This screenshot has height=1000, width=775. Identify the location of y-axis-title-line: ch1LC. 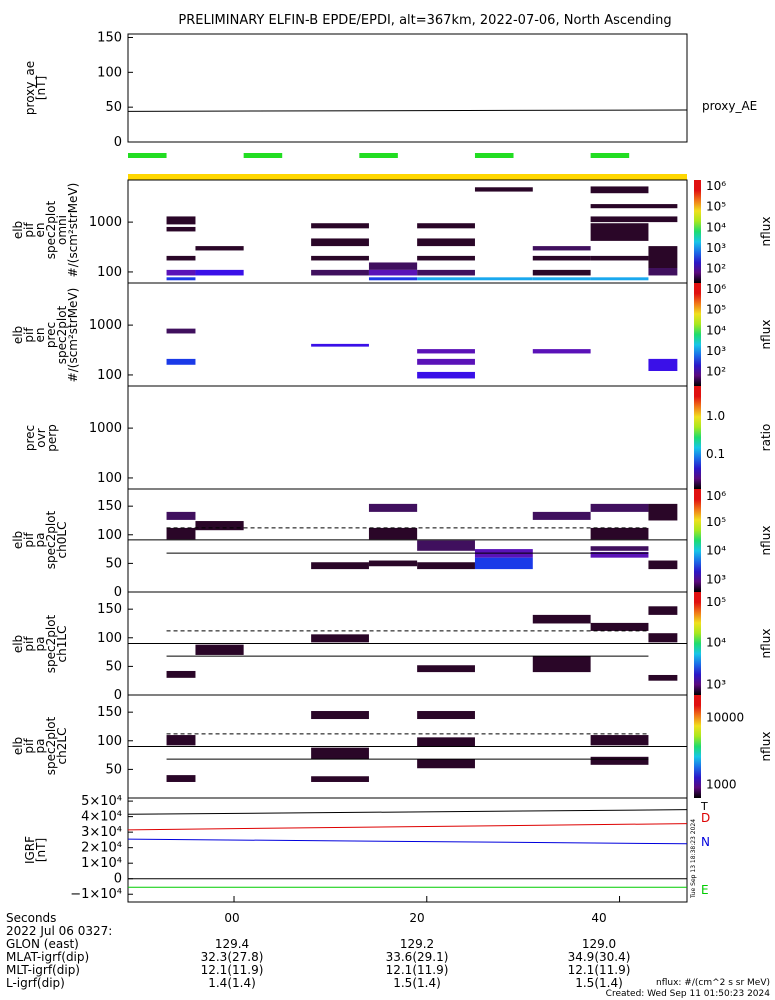
(62, 644).